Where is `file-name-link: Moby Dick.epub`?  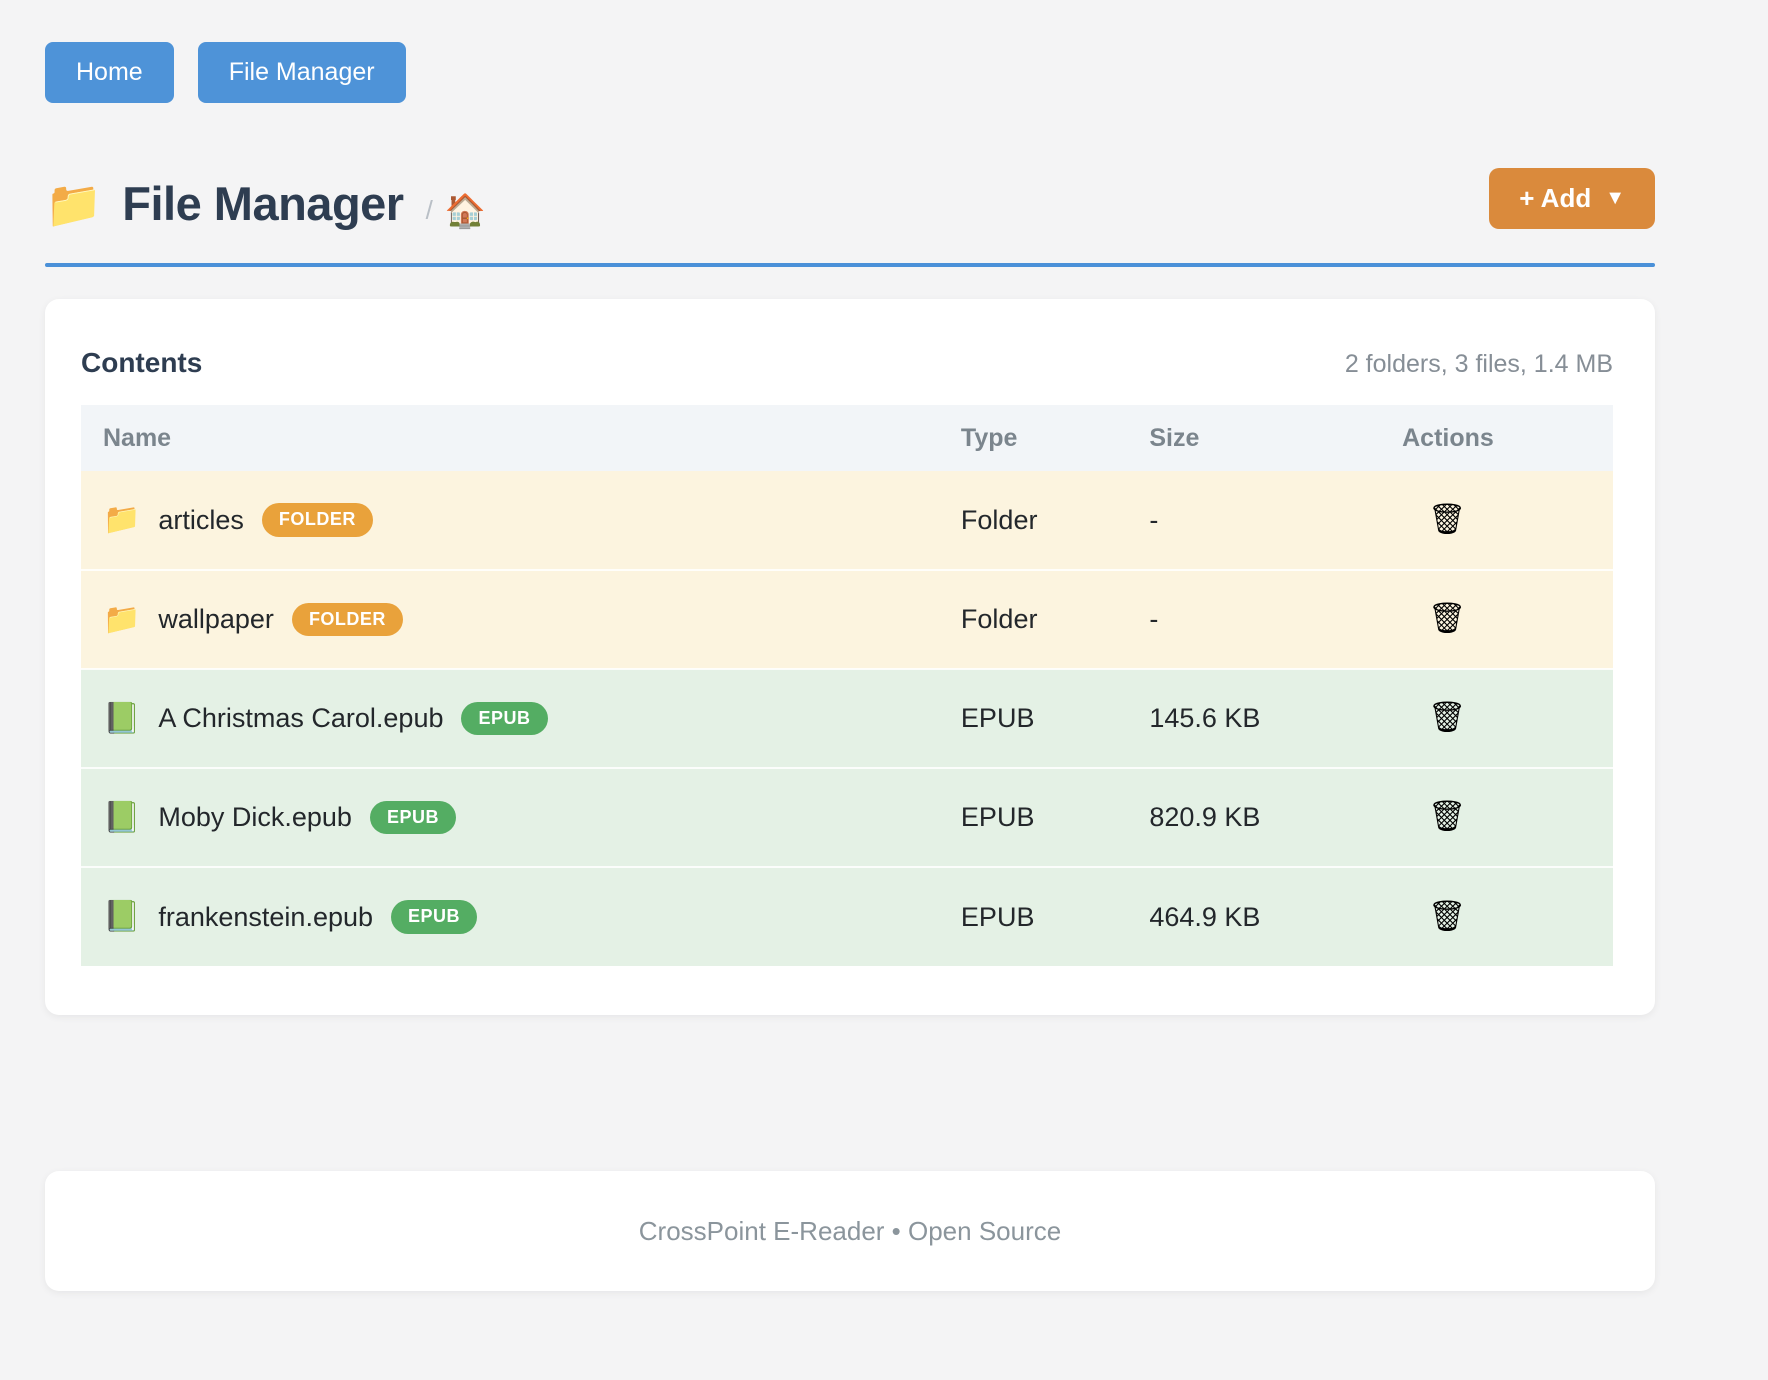
file-name-link: Moby Dick.epub is located at coordinates (255, 817).